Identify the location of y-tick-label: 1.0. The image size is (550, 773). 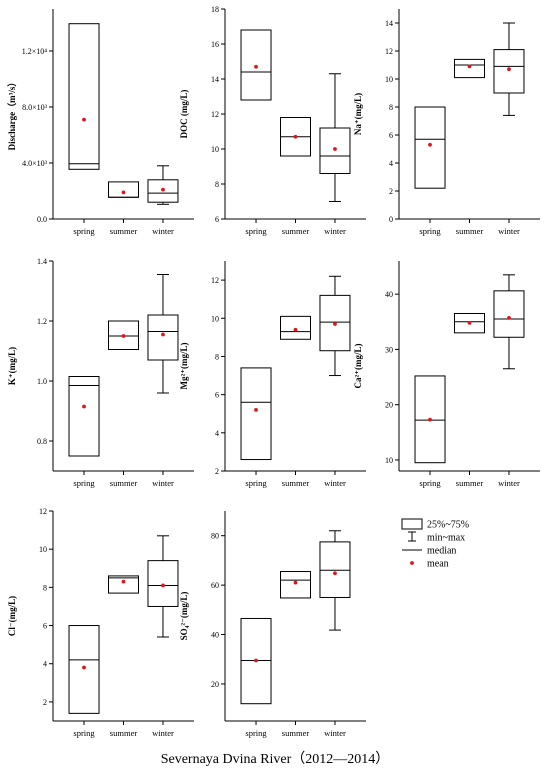
(42, 381).